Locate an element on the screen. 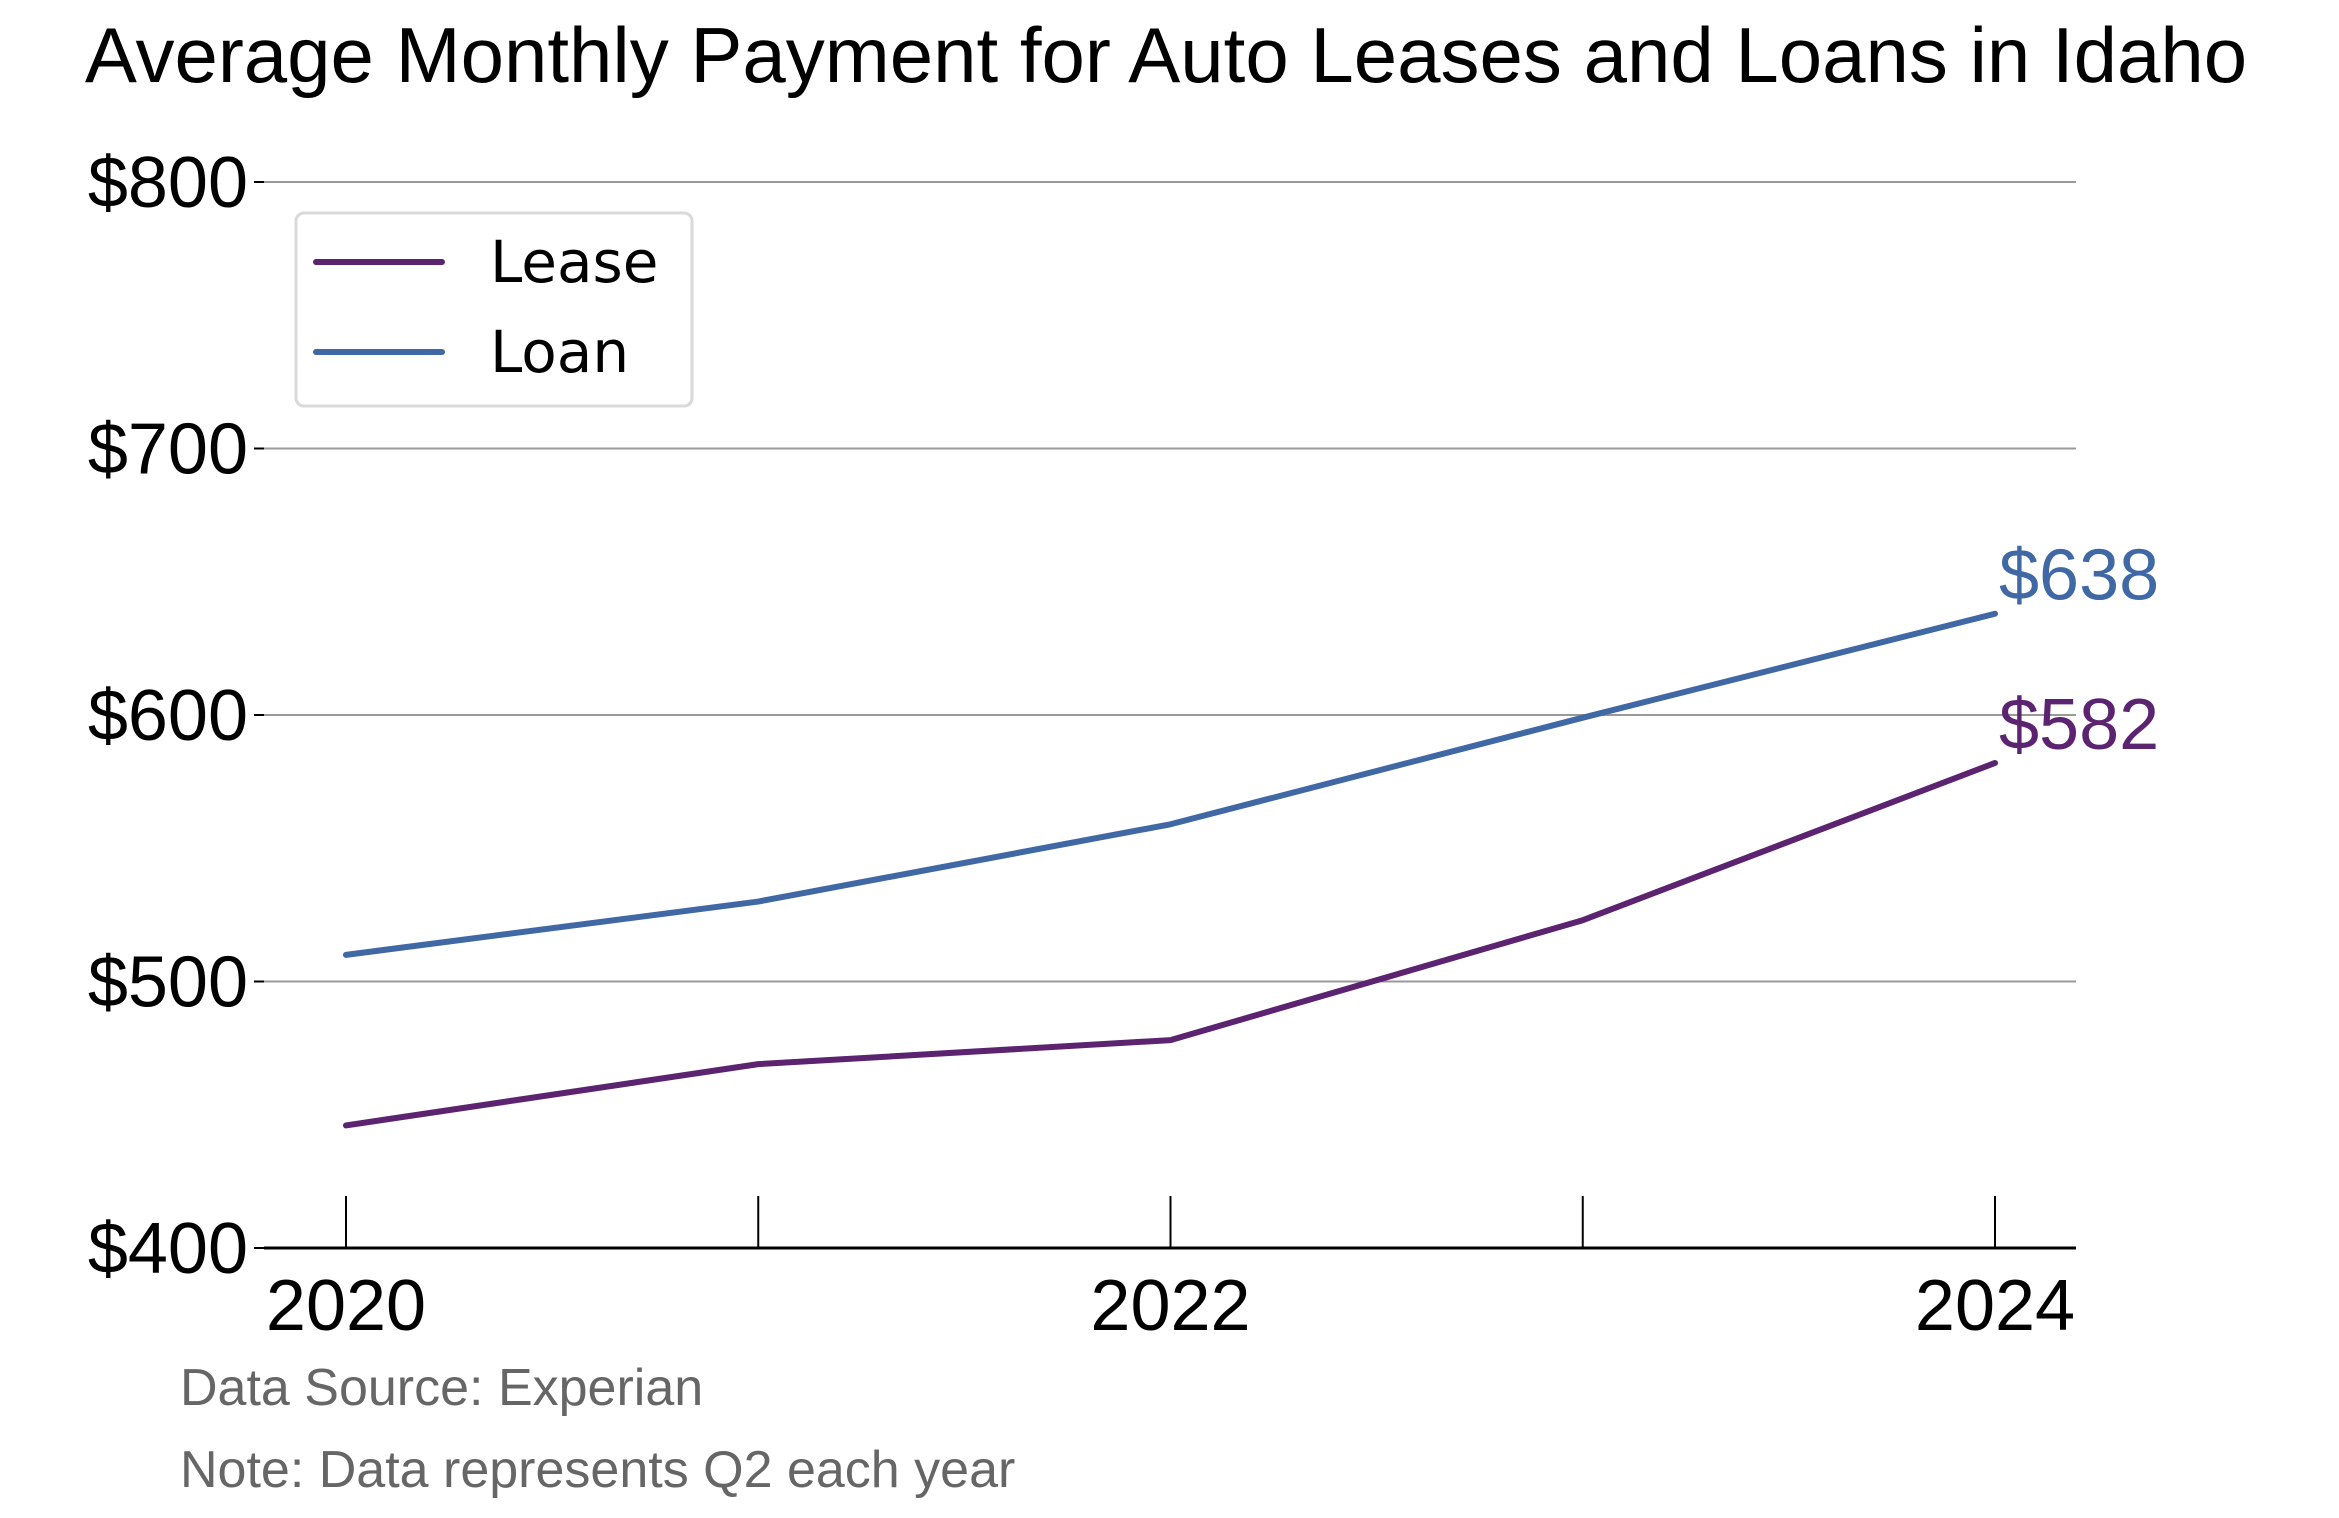  legend-label-lease: Lease is located at coordinates (574, 262).